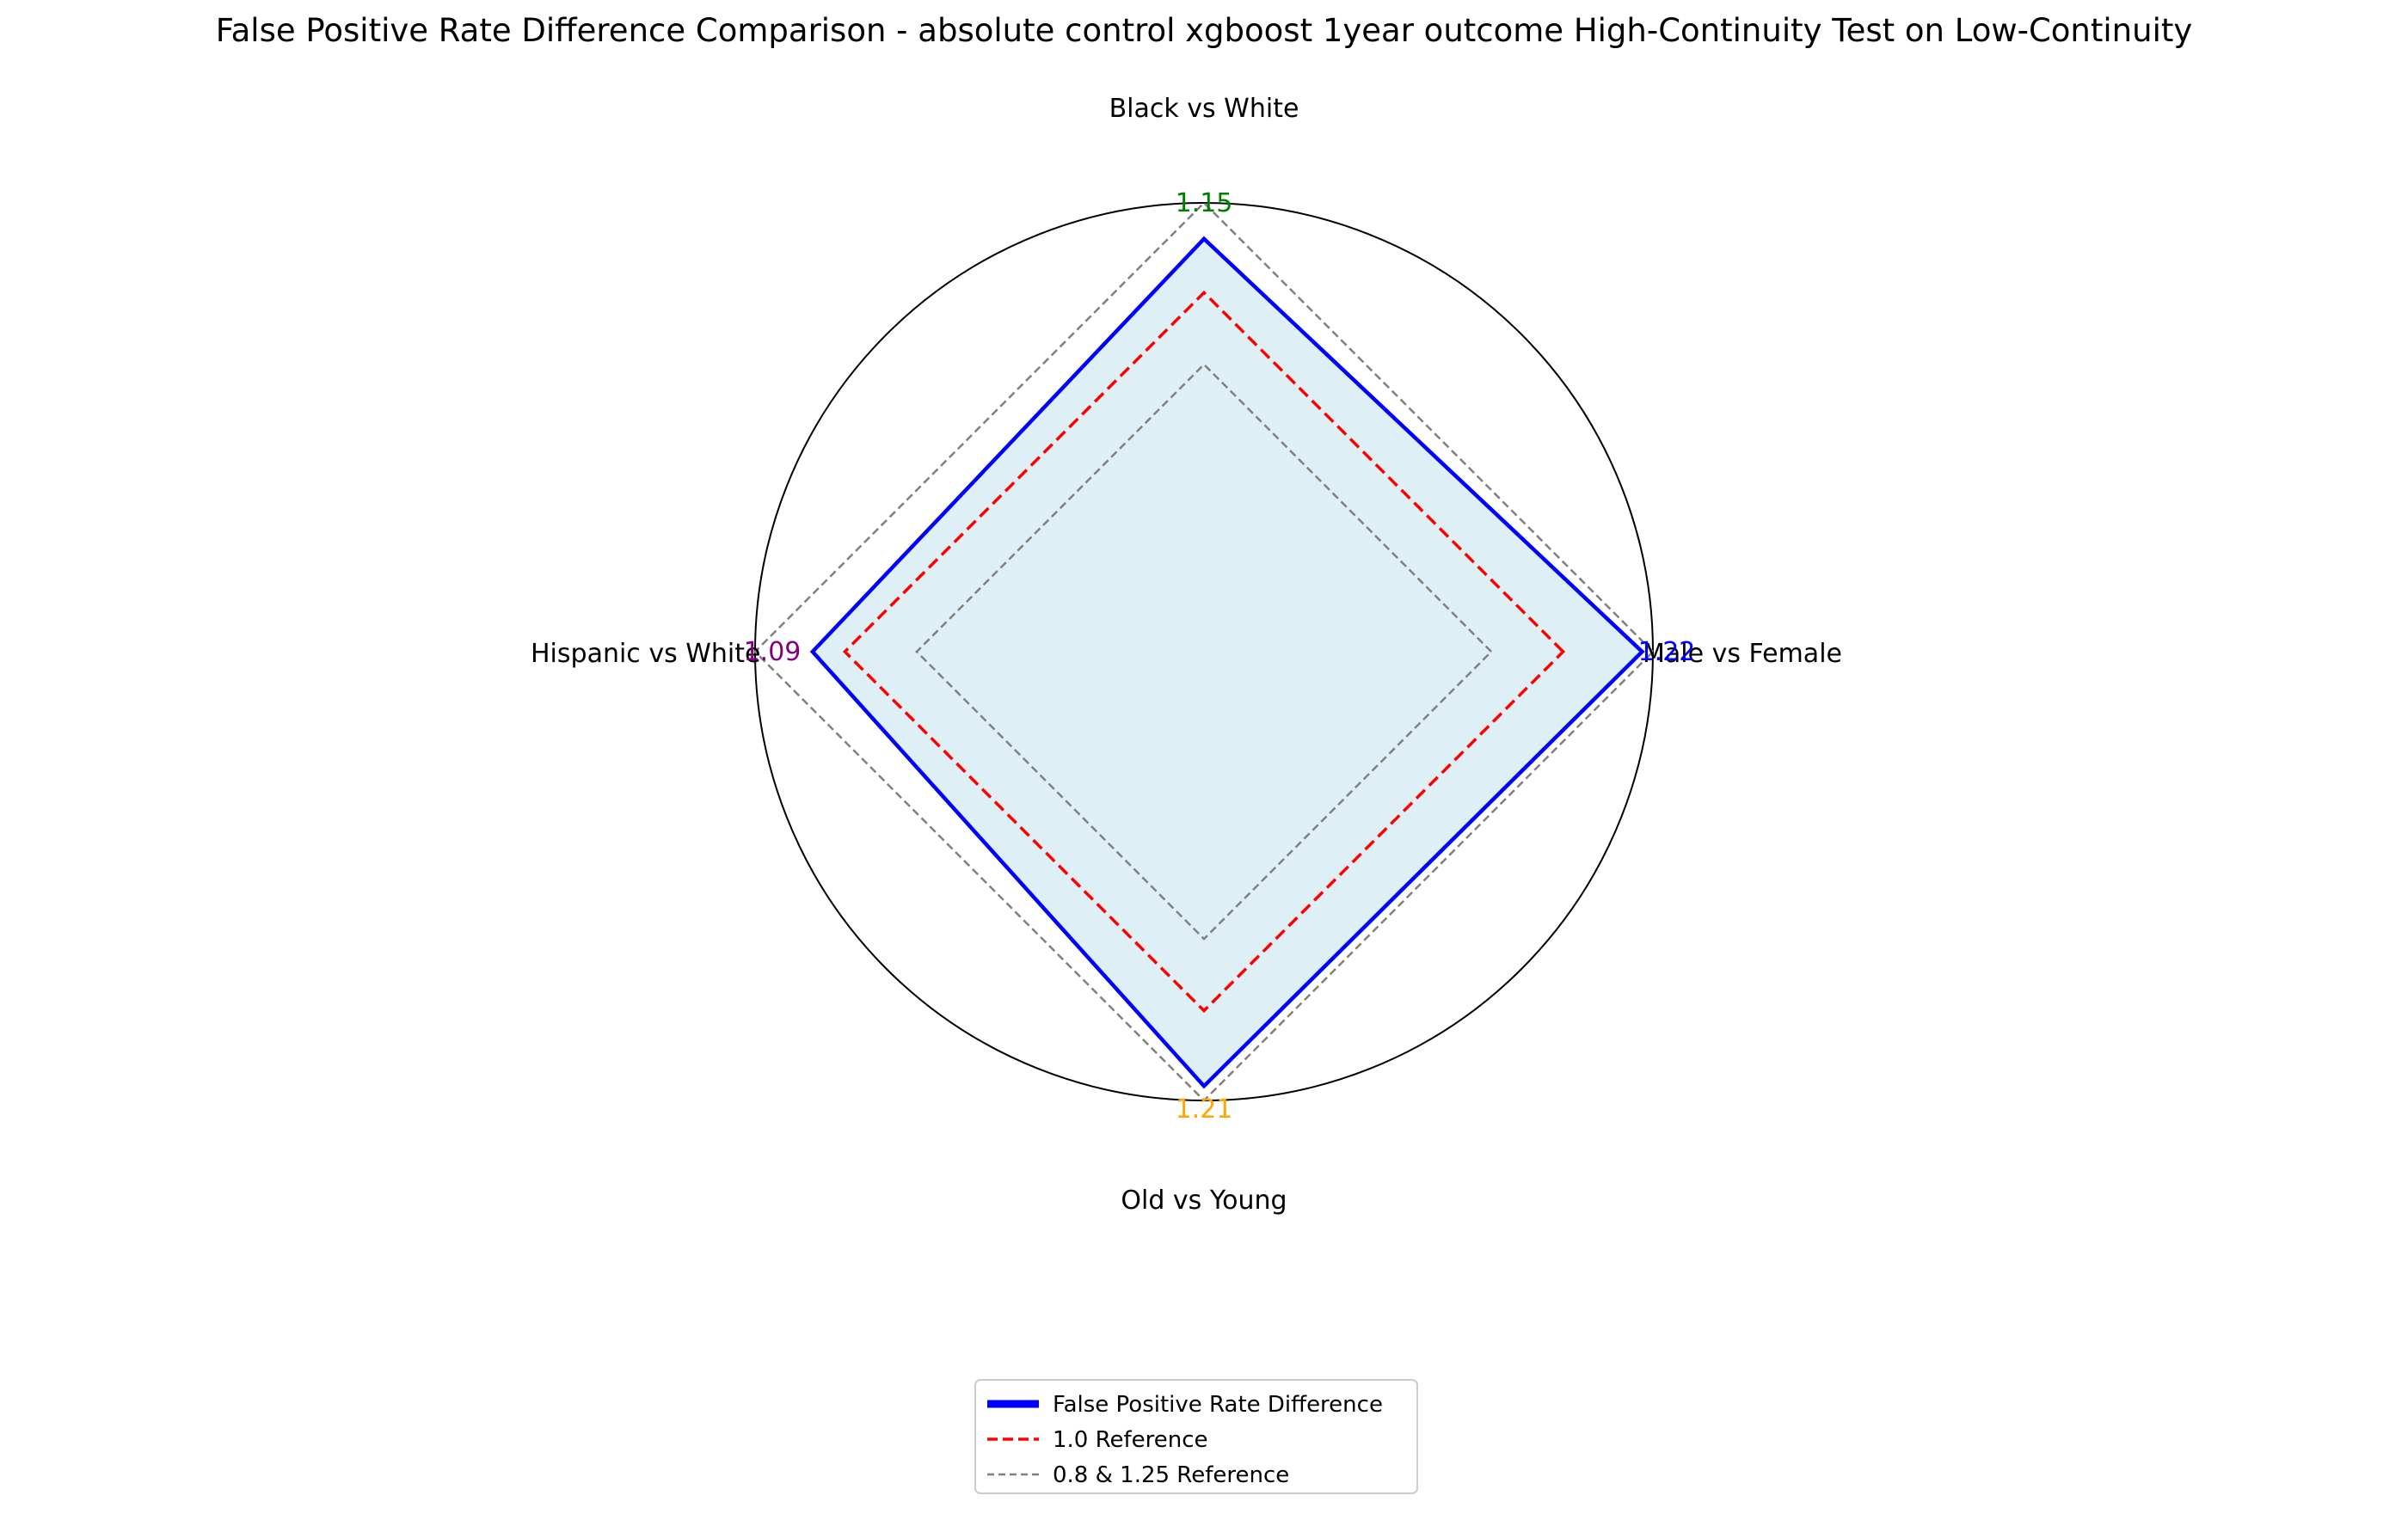  Describe the element at coordinates (646, 654) in the screenshot. I see `category-label: Hispanic vs White` at that location.